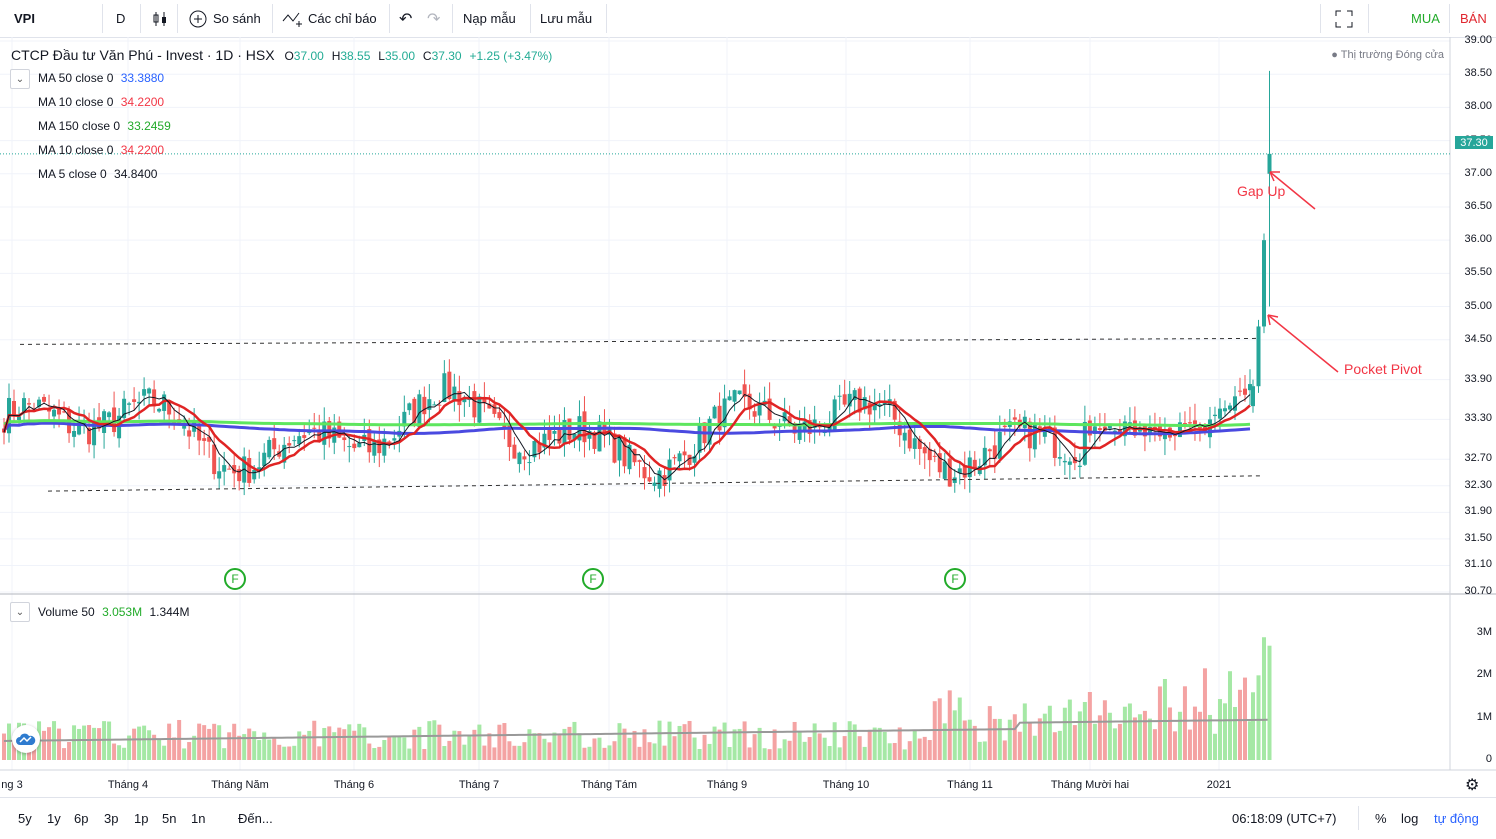  What do you see at coordinates (1425, 18) in the screenshot?
I see `buy-button: MUA` at bounding box center [1425, 18].